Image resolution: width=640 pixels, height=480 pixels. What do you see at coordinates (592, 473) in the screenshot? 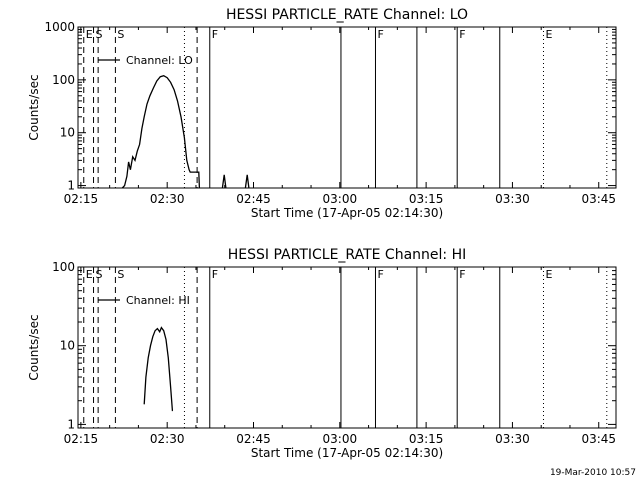
I see `generation-timestamp: 19-Mar-2010 10:57` at bounding box center [592, 473].